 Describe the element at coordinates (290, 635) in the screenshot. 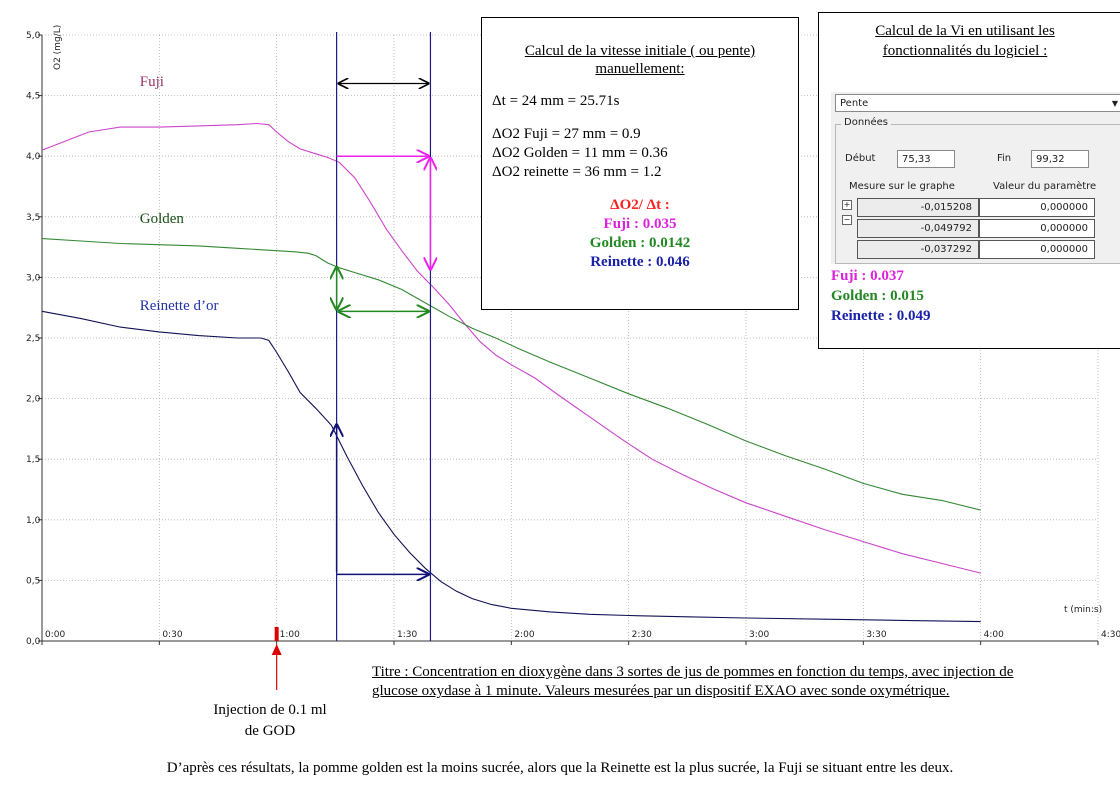

I see `x-tick-label: 1:00` at that location.